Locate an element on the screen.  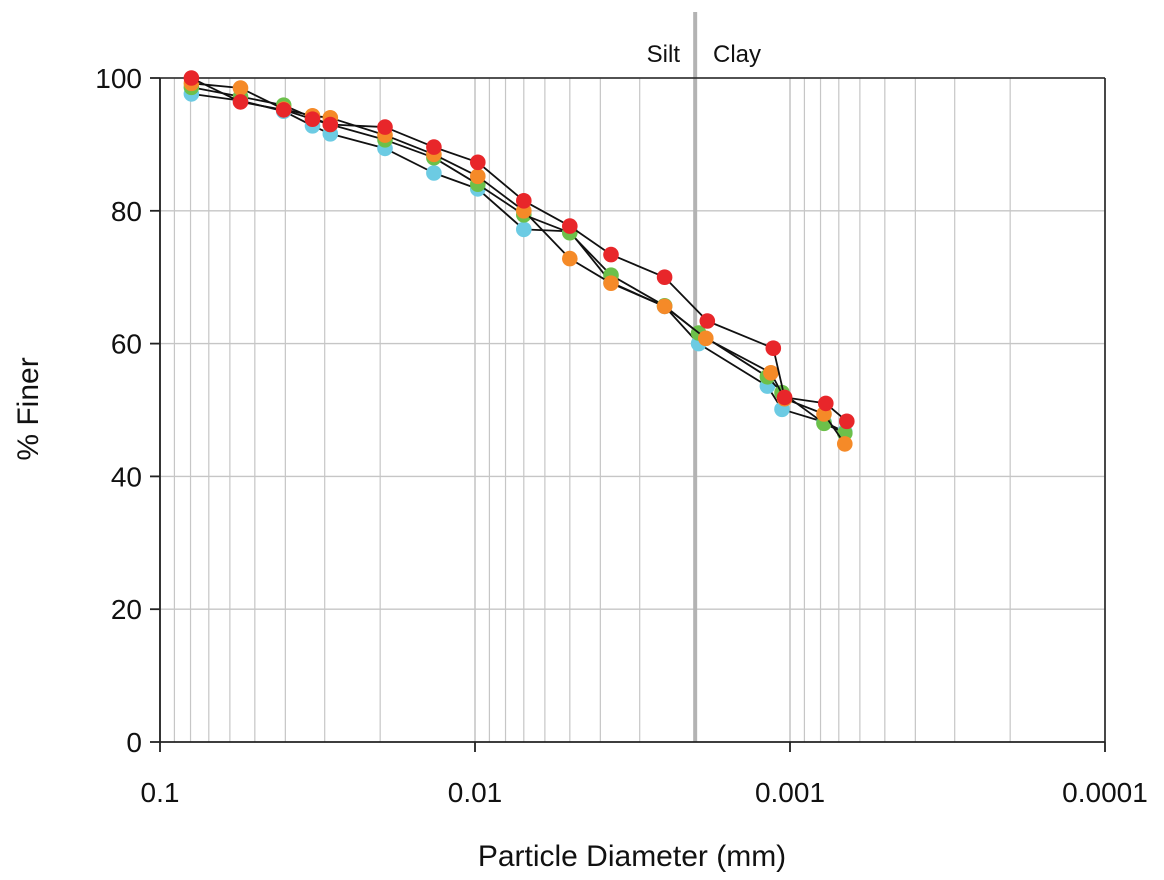
x-tick-label: 0.001 is located at coordinates (790, 792).